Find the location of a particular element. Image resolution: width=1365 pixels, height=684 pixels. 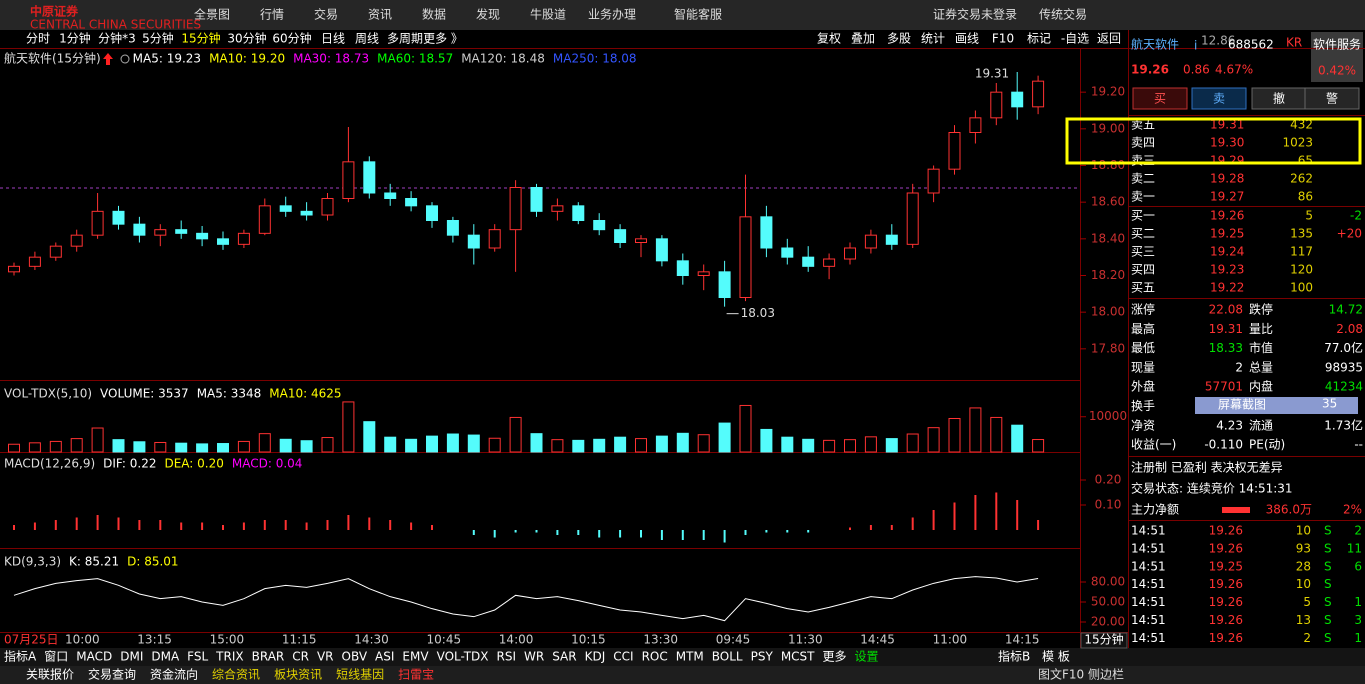

indicator-tab: DMI is located at coordinates (131, 657).